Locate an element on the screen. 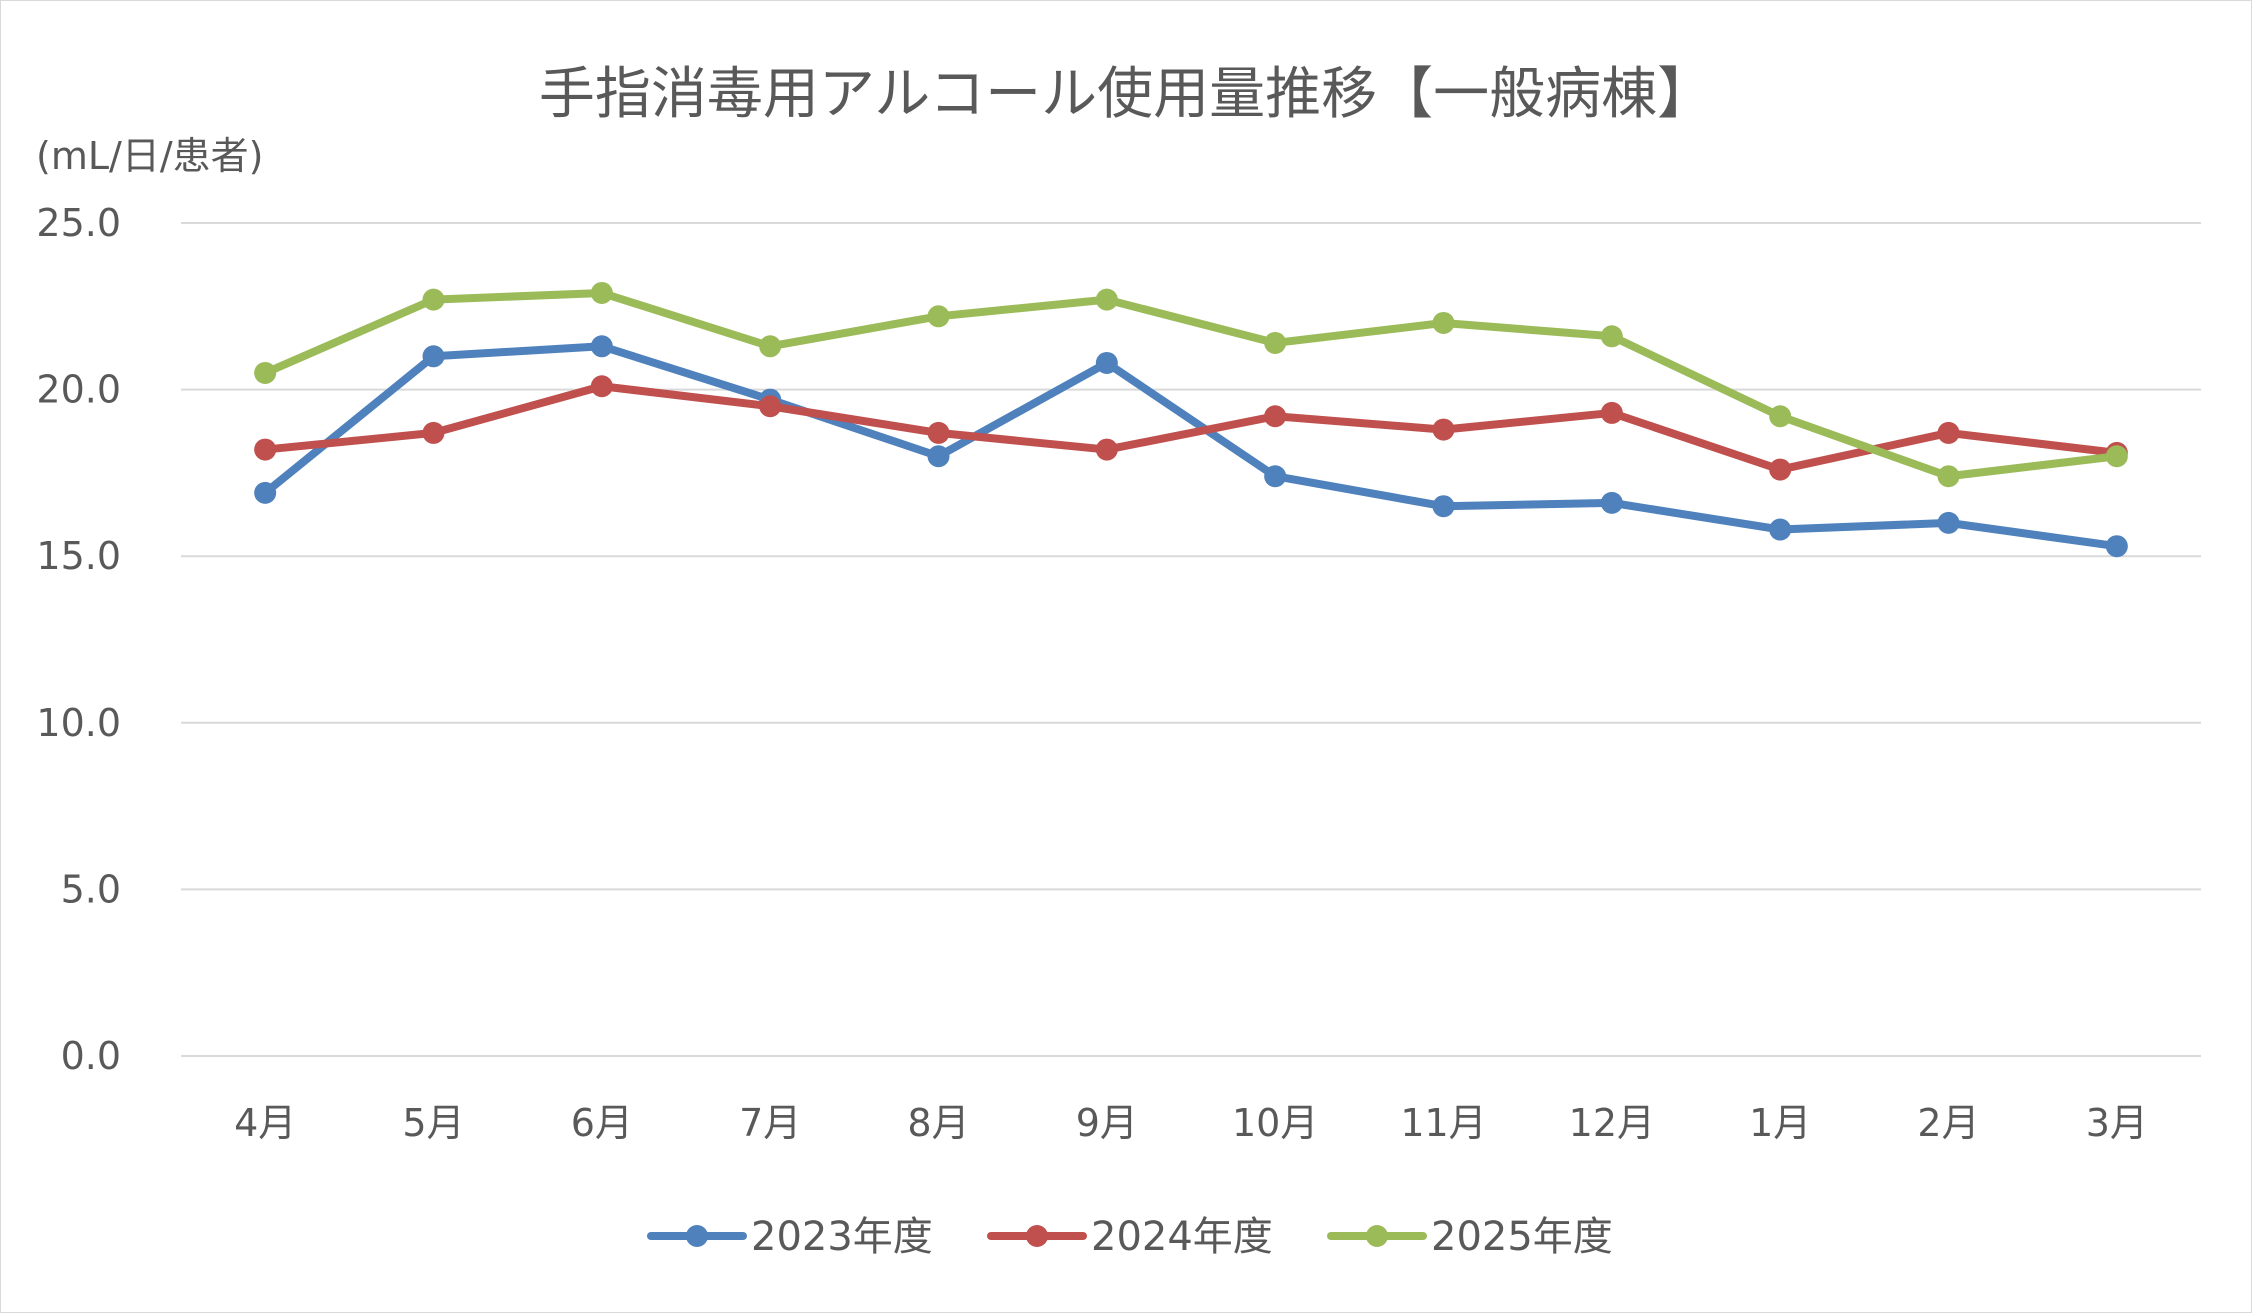 This screenshot has height=1314, width=2252. legend: 2023年度 2024年度 2025年度 is located at coordinates (1130, 1237).